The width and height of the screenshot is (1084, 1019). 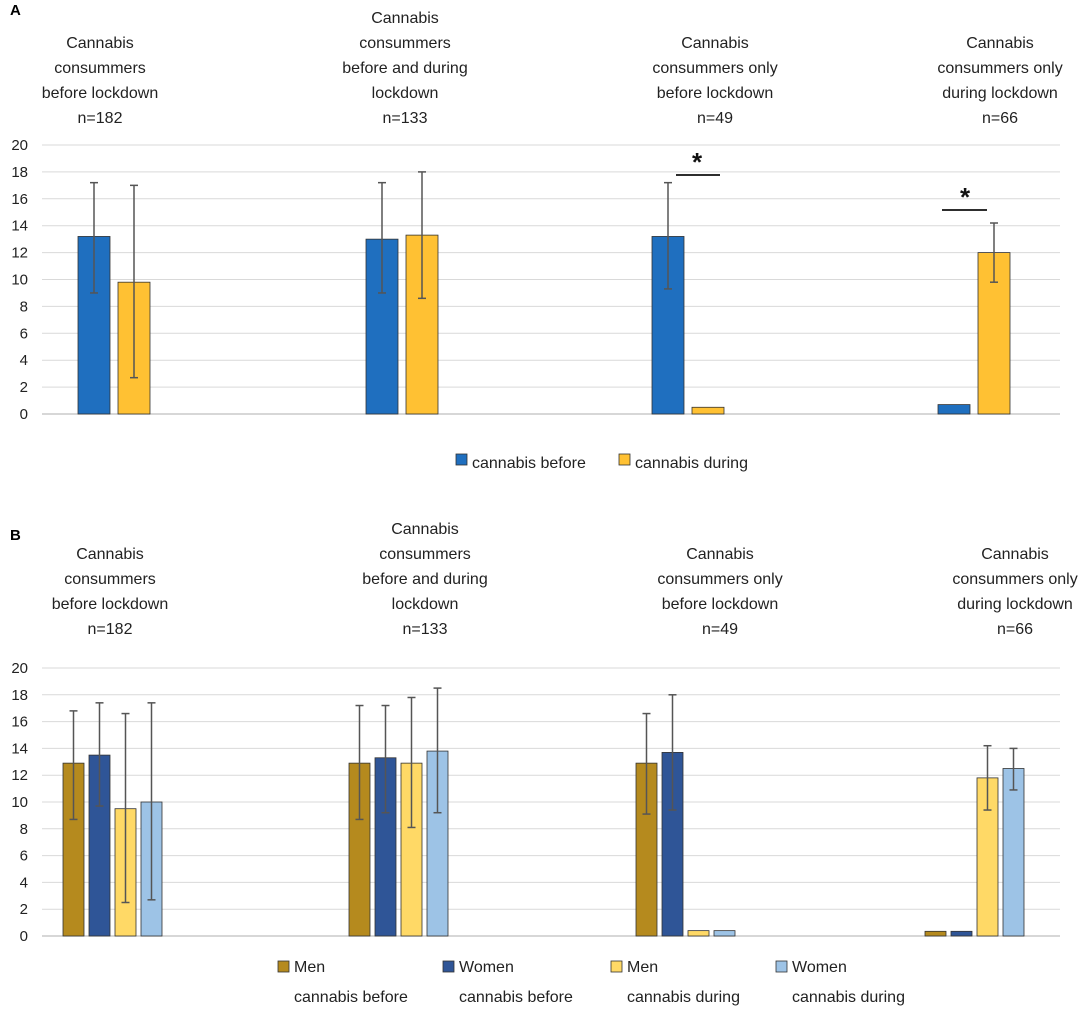 What do you see at coordinates (15, 535) in the screenshot?
I see `panel-label-b: B` at bounding box center [15, 535].